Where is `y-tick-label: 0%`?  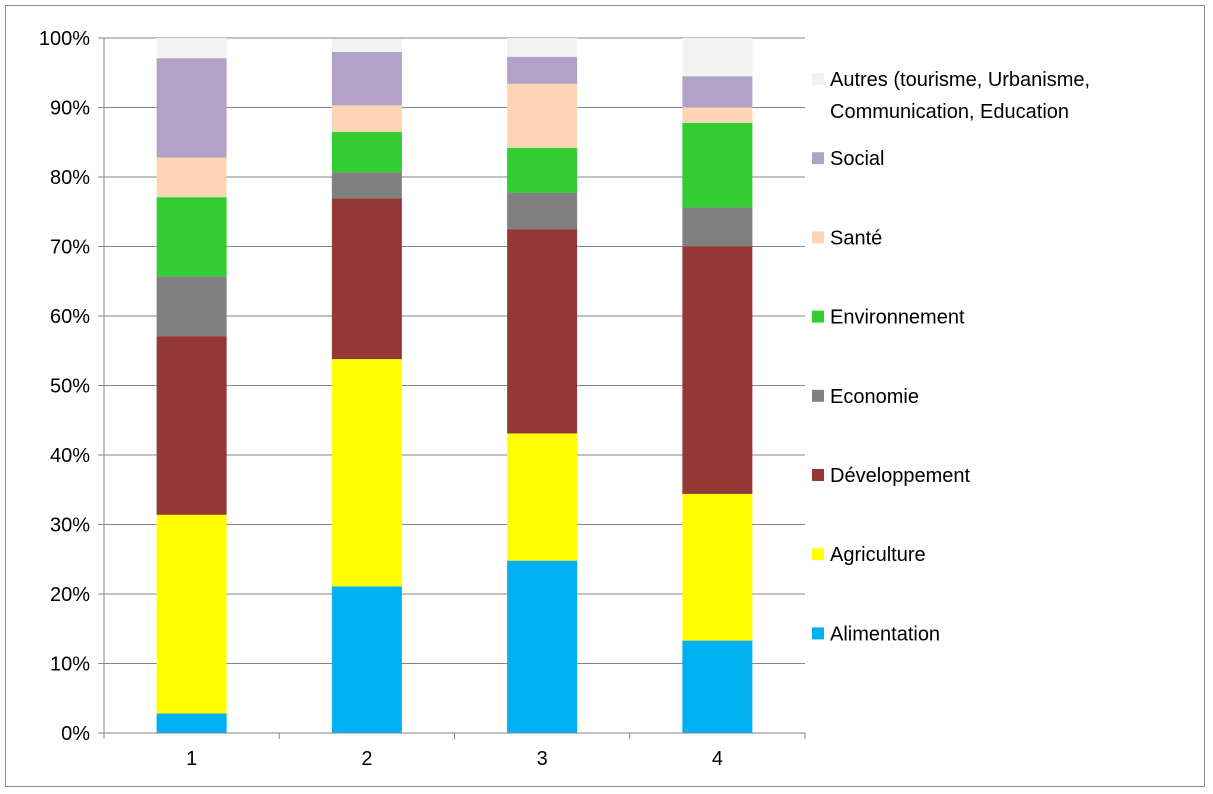 y-tick-label: 0% is located at coordinates (75, 734).